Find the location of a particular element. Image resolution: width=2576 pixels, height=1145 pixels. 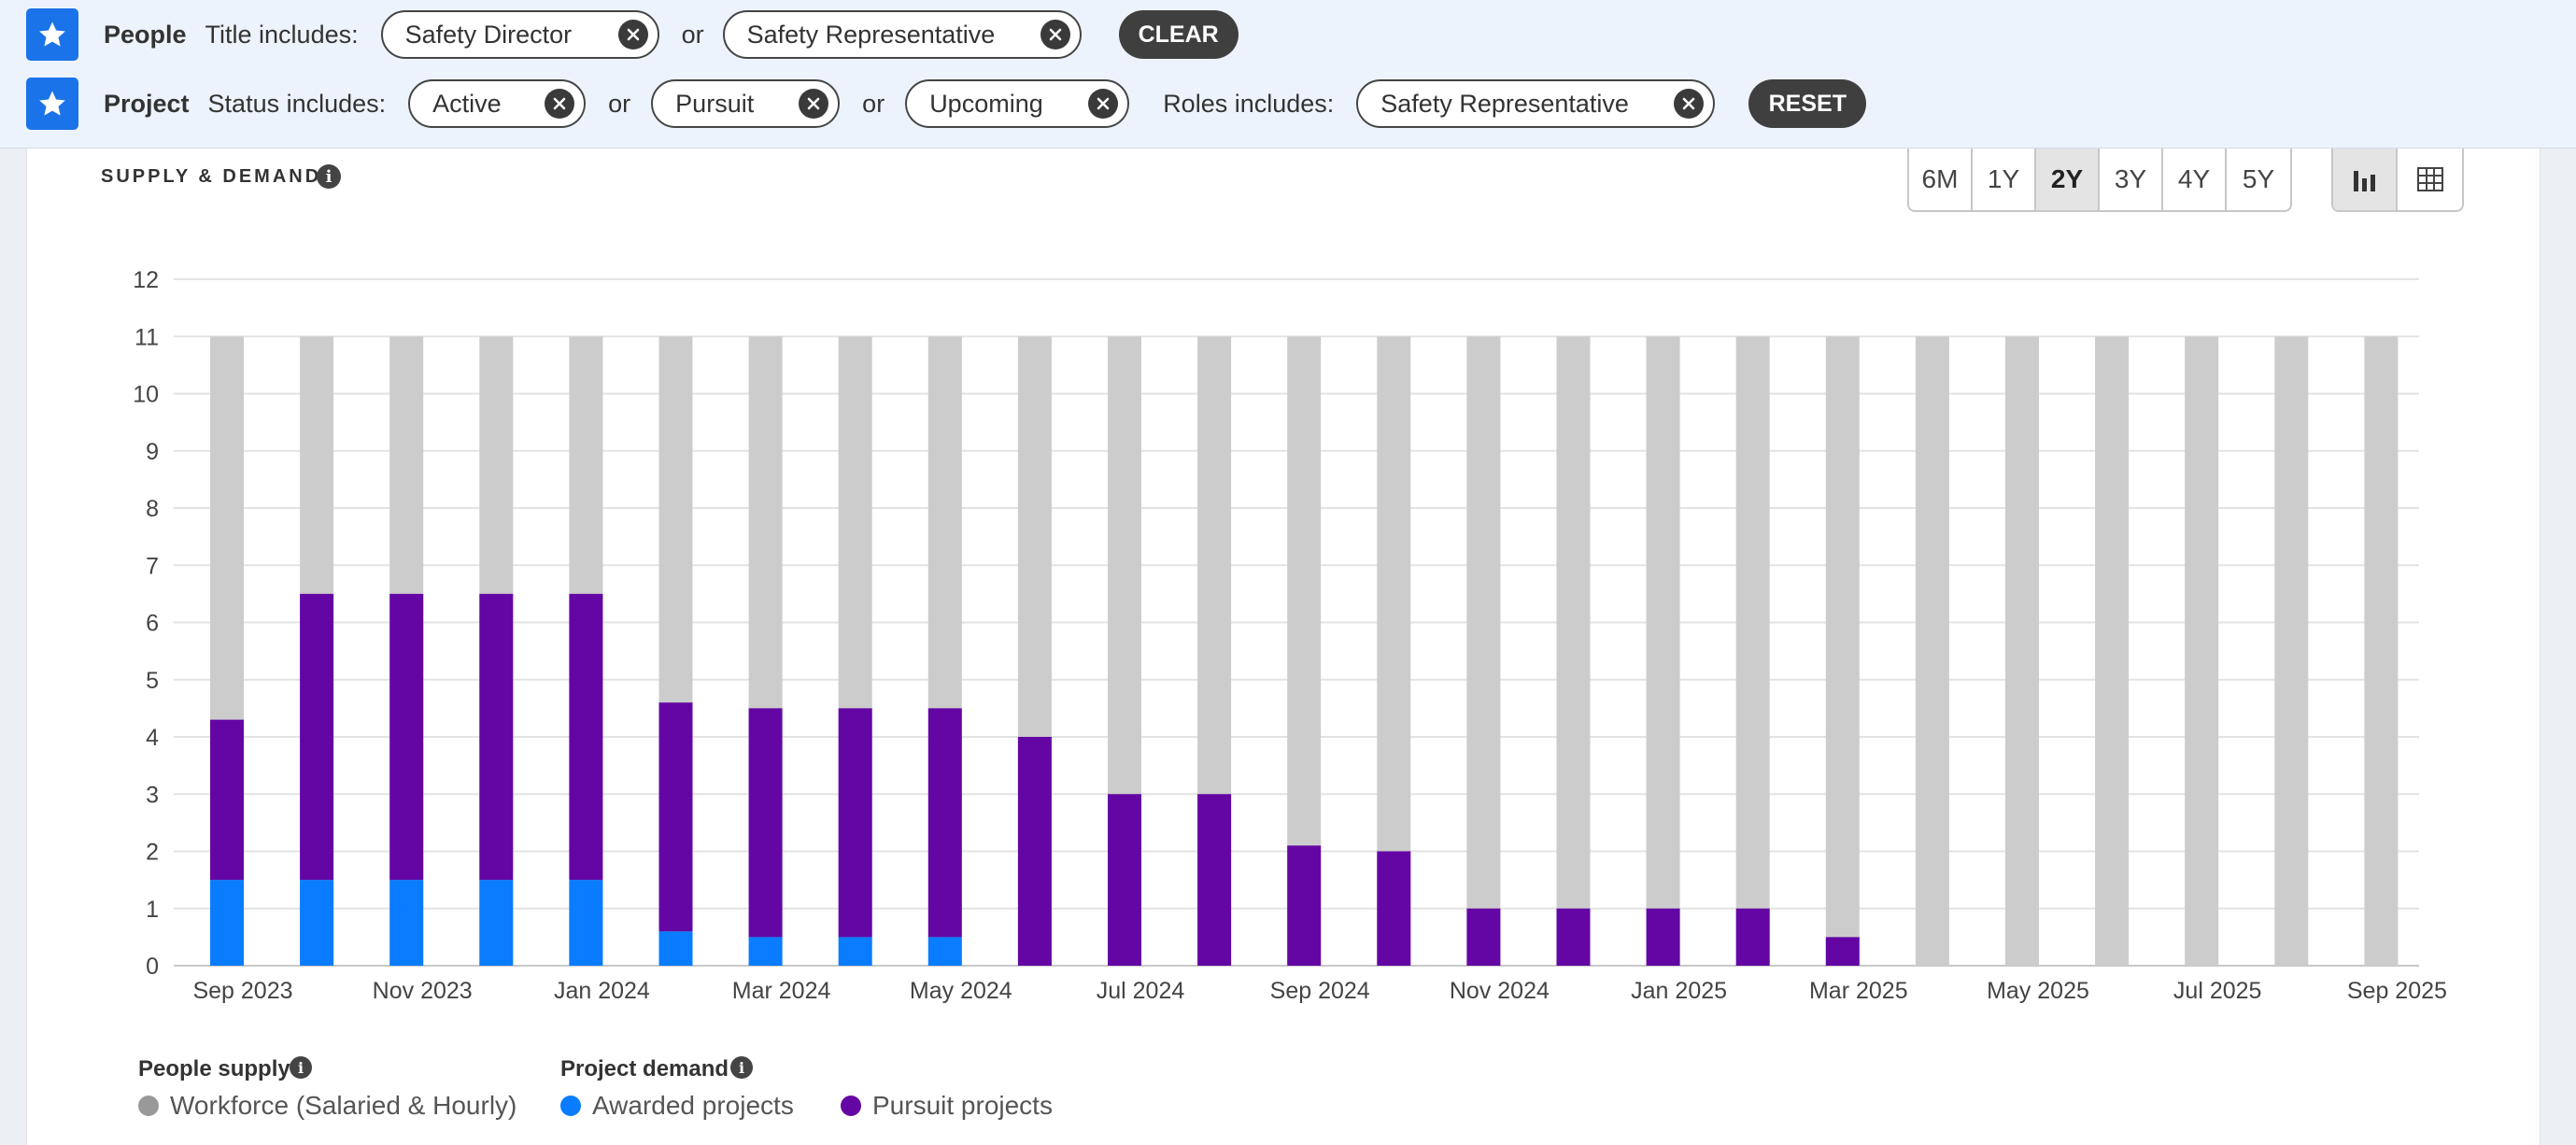

chip-label: Pursuit is located at coordinates (715, 104).